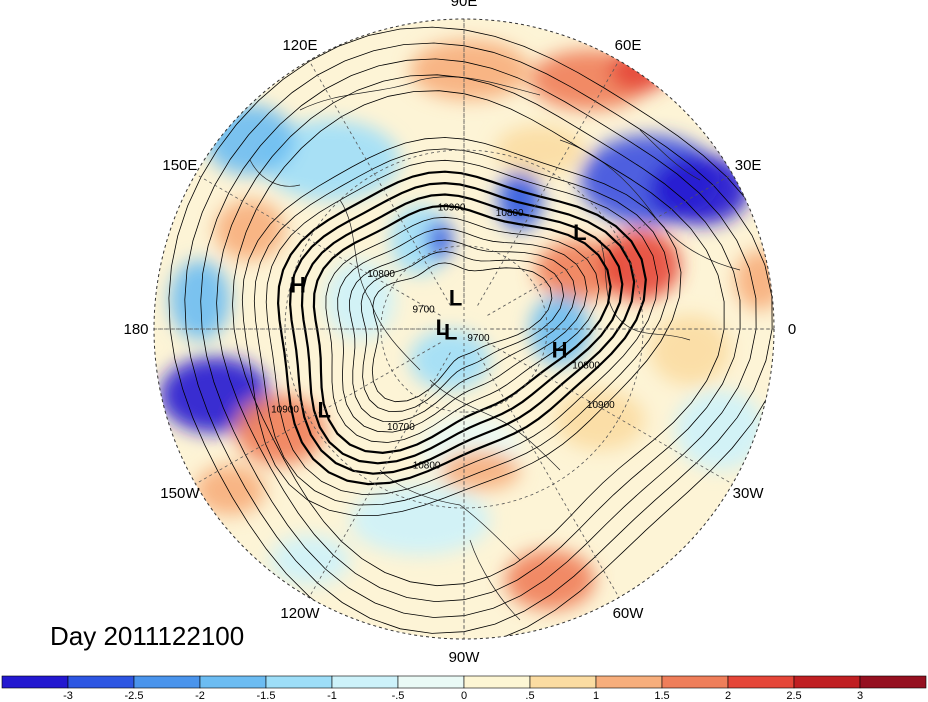  I want to click on colorbar-label: -2, so click(200, 696).